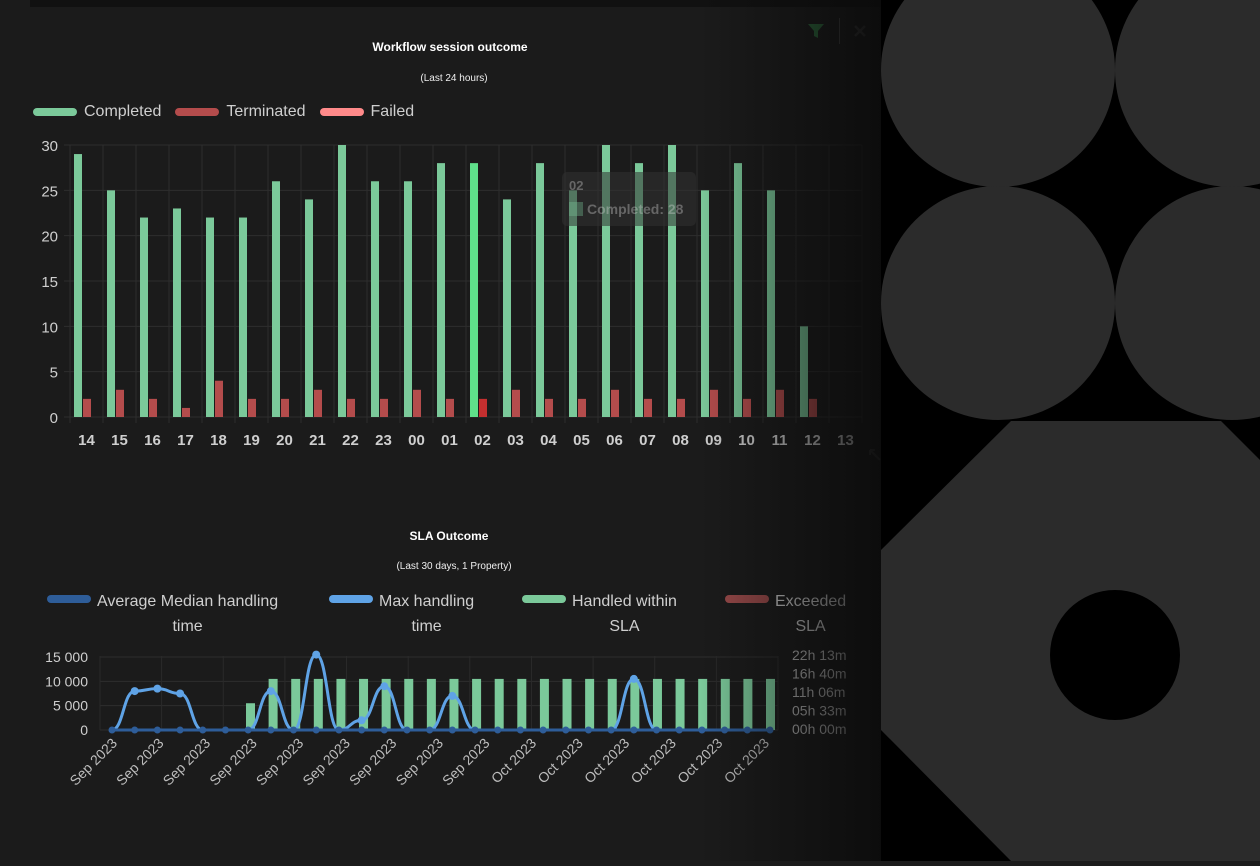 Image resolution: width=1260 pixels, height=866 pixels. What do you see at coordinates (427, 601) in the screenshot?
I see `legend-label: Max handling` at bounding box center [427, 601].